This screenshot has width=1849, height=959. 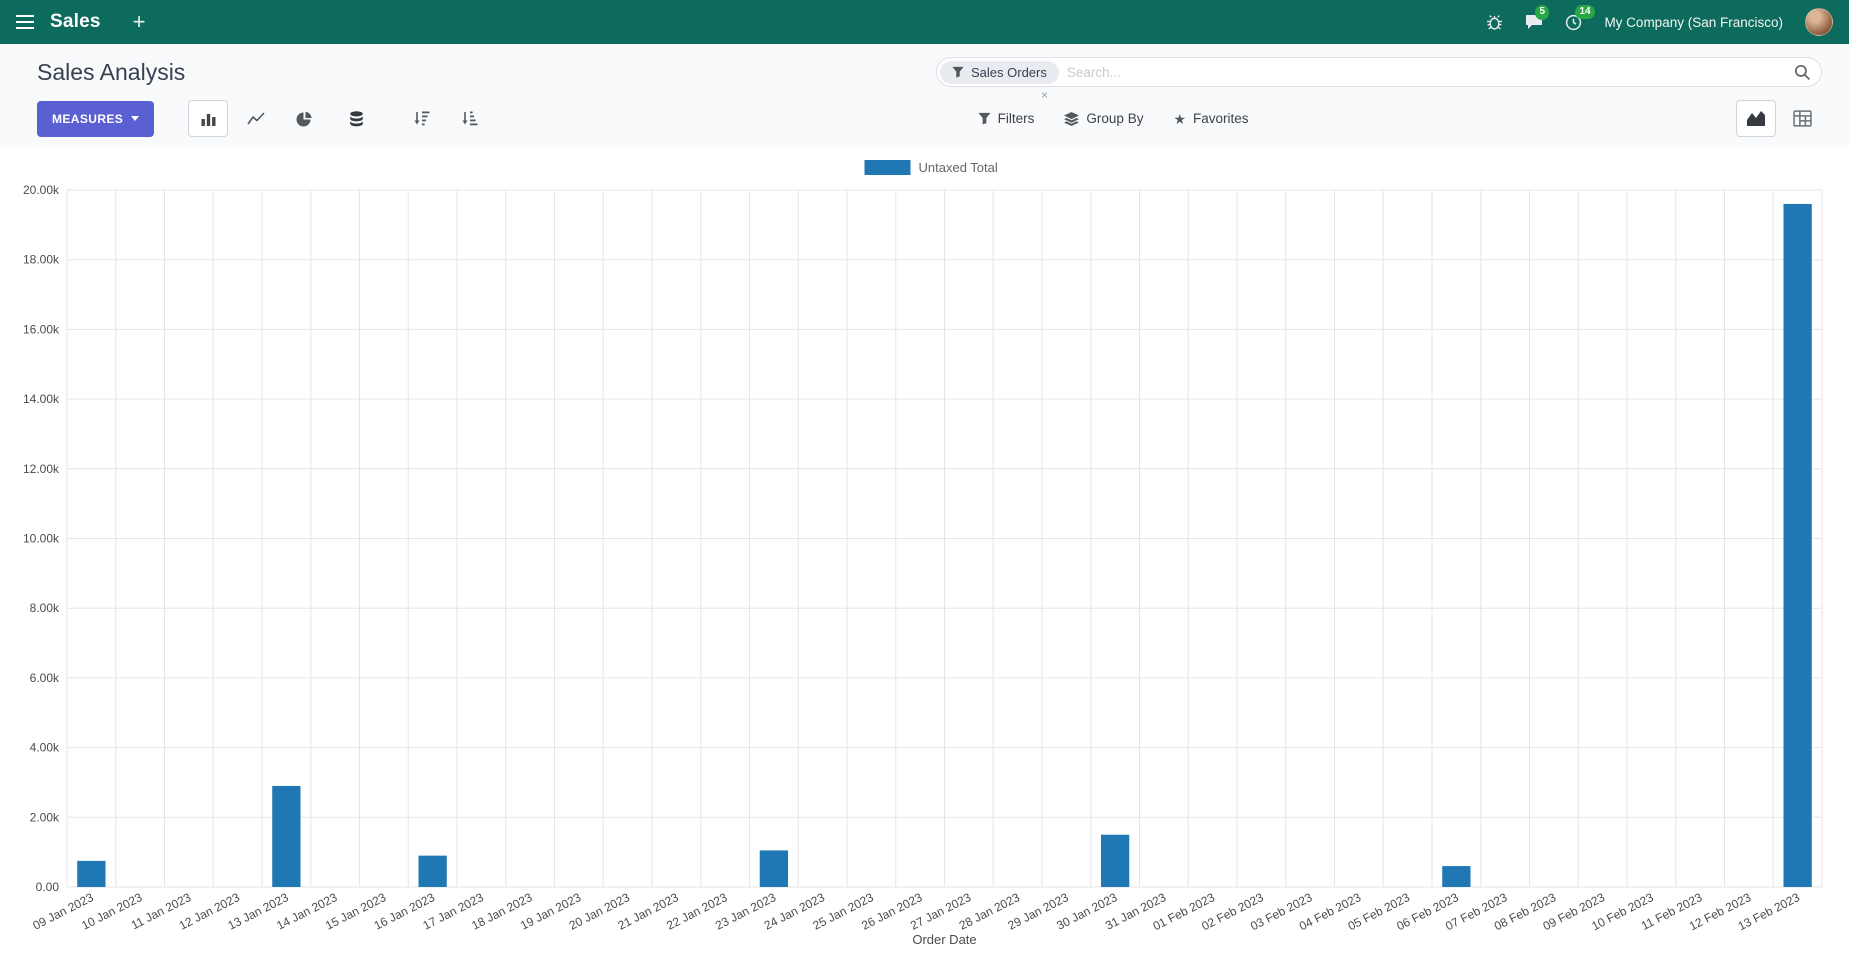 What do you see at coordinates (25, 22) in the screenshot?
I see `menu-icon` at bounding box center [25, 22].